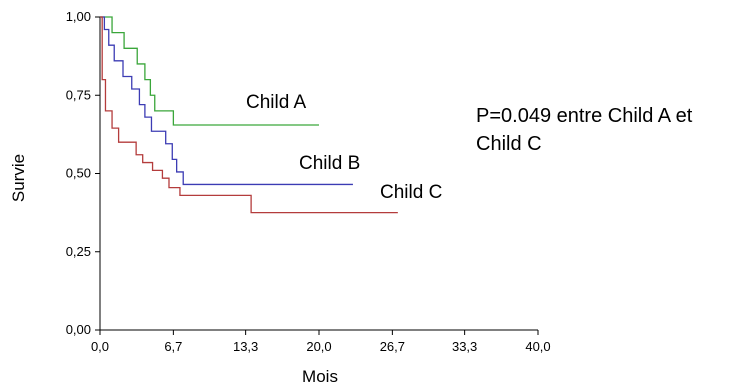  I want to click on series-label-child-b: Child B, so click(329, 163).